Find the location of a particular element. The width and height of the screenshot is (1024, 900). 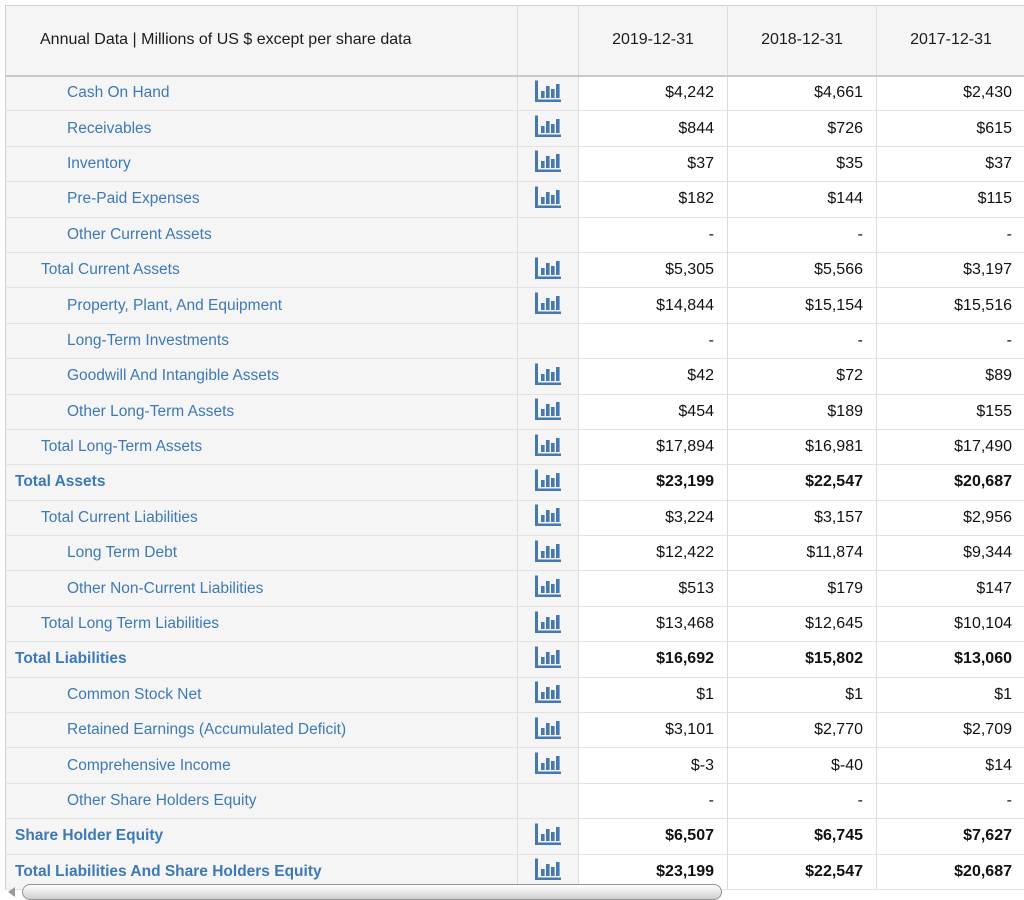

value-cell: $4,661 is located at coordinates (802, 93).